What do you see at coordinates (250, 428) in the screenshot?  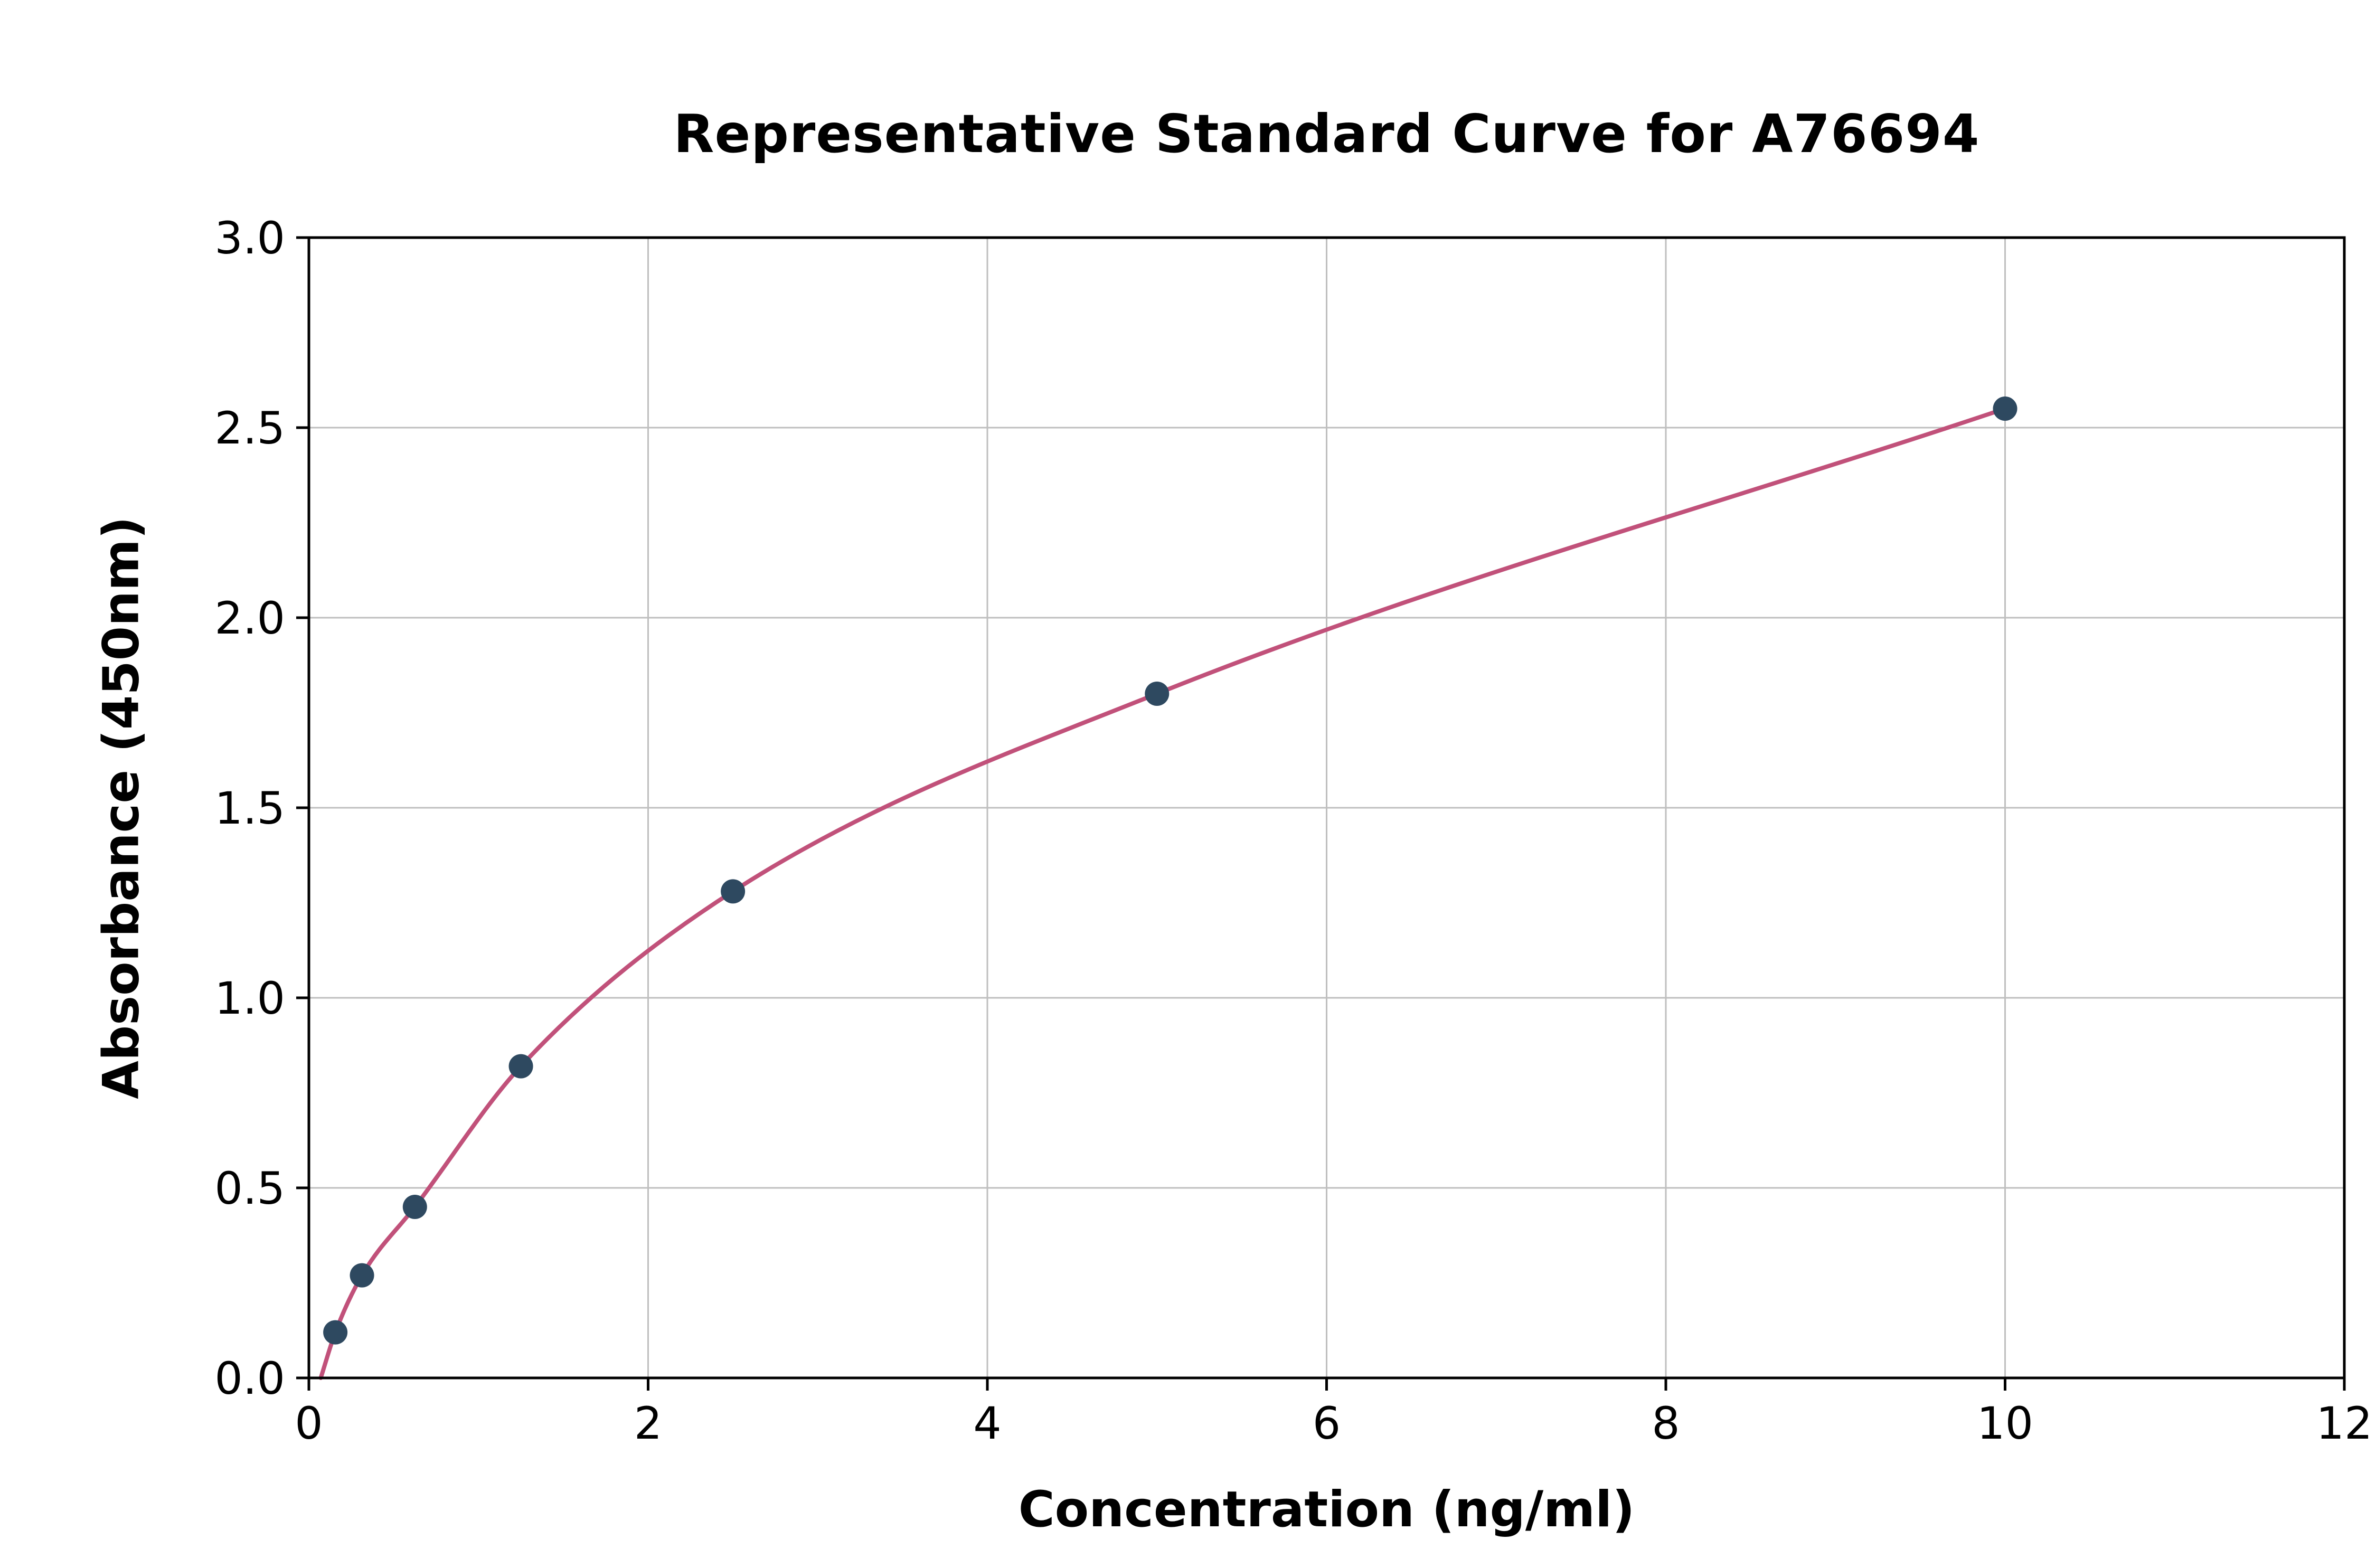 I see `y-tick-label: 2.5` at bounding box center [250, 428].